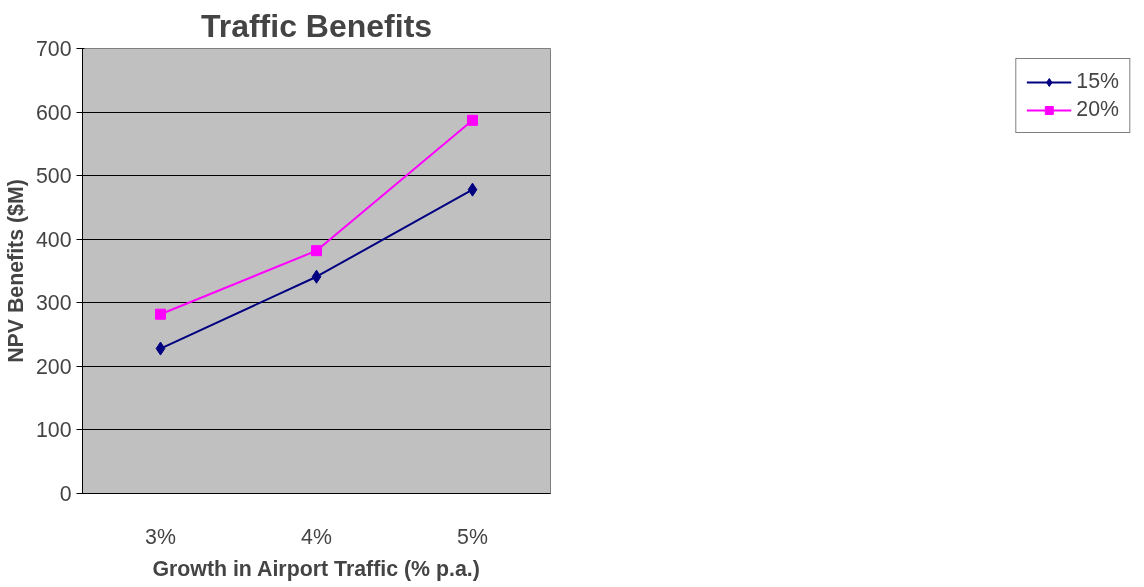  What do you see at coordinates (53, 49) in the screenshot?
I see `y-tick-label: 700` at bounding box center [53, 49].